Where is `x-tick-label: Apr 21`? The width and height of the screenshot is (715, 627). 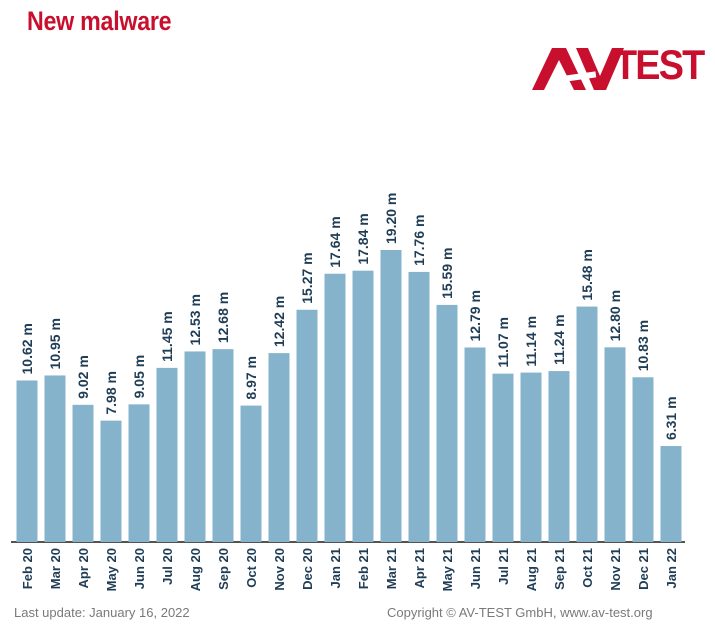
x-tick-label: Apr 21 is located at coordinates (419, 568).